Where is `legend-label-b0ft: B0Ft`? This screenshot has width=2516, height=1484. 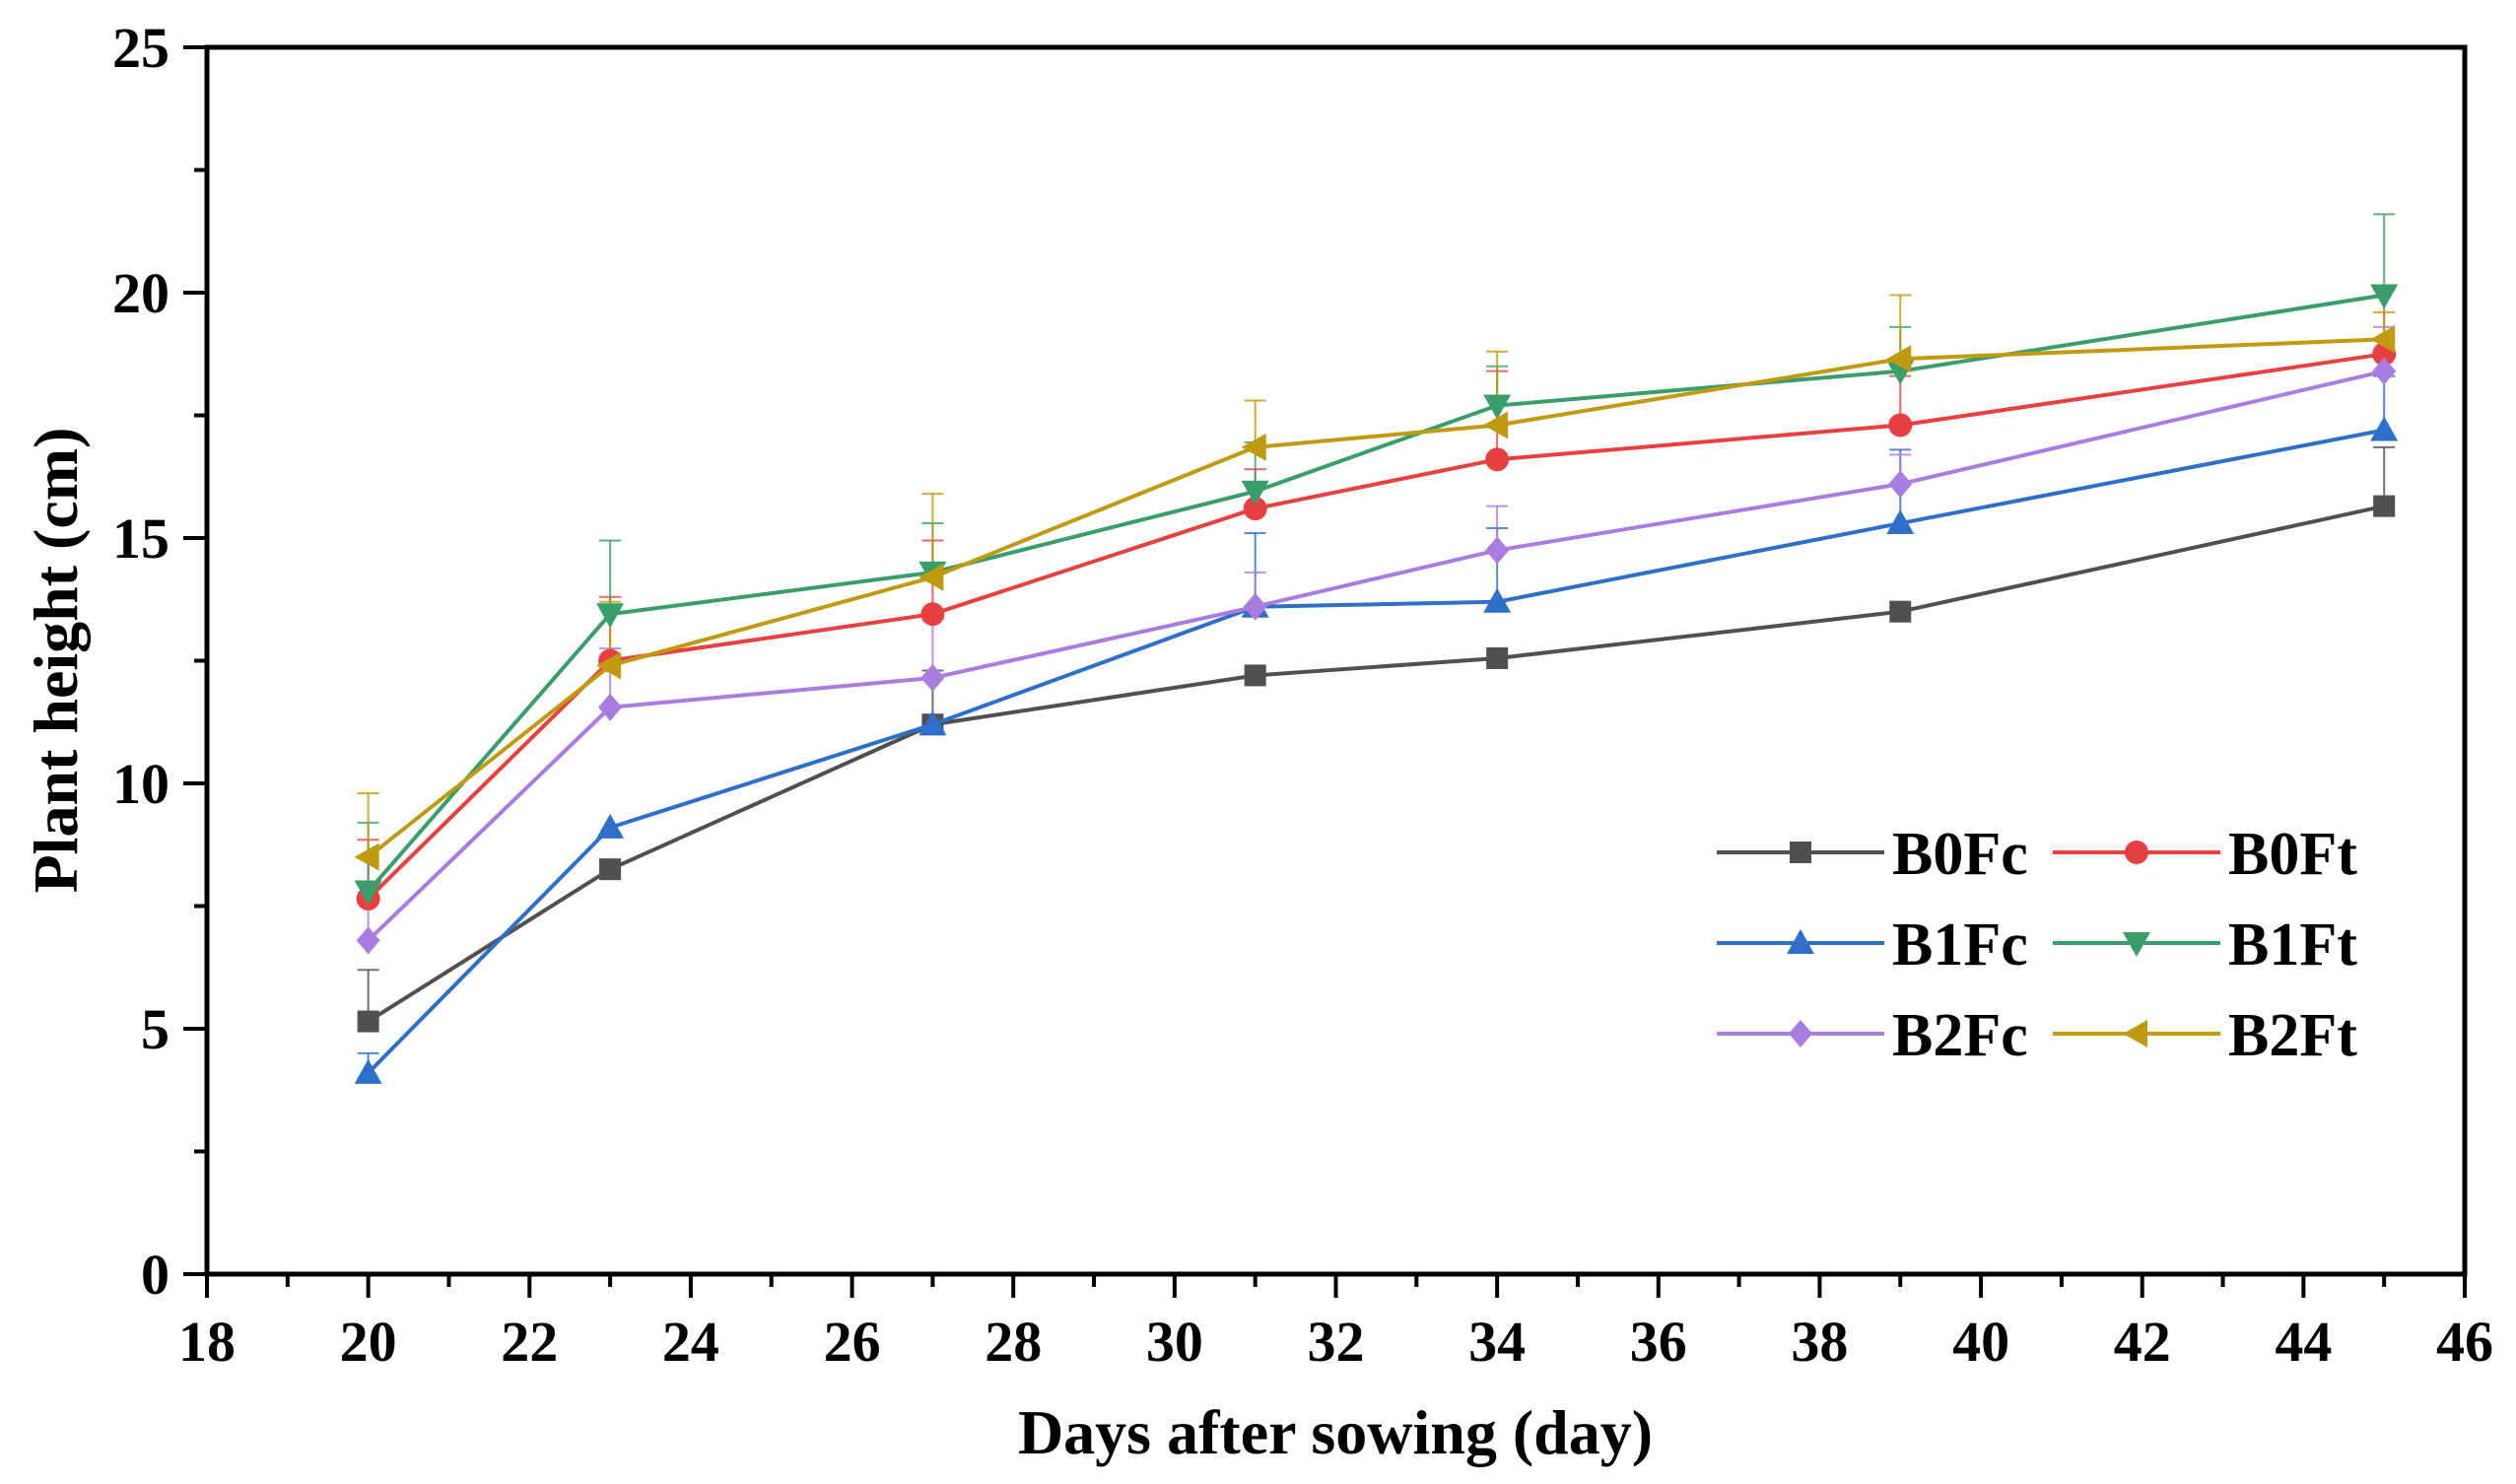 legend-label-b0ft: B0Ft is located at coordinates (2292, 854).